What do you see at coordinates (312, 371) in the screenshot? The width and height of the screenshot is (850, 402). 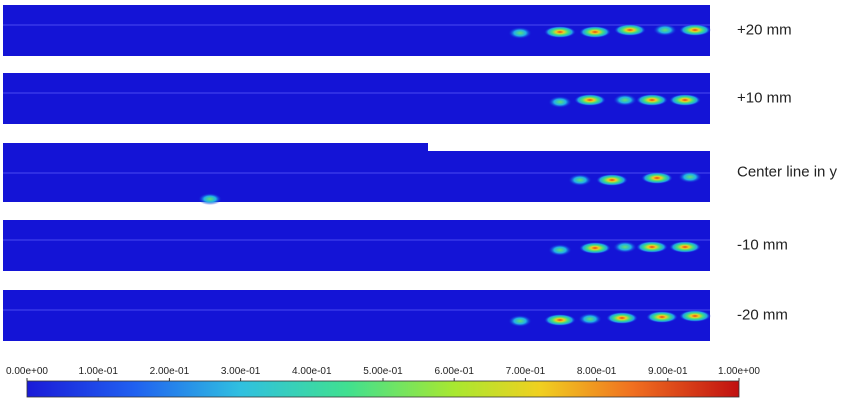 I see `colorbar-tick-label: 4.00e-01` at bounding box center [312, 371].